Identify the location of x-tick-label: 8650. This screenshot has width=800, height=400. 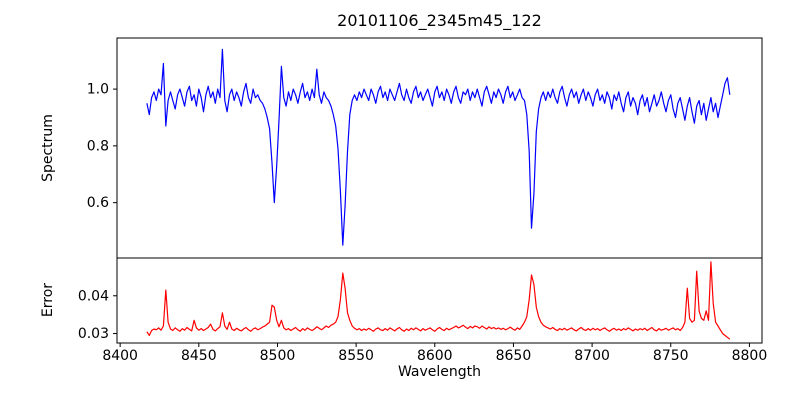
(514, 356).